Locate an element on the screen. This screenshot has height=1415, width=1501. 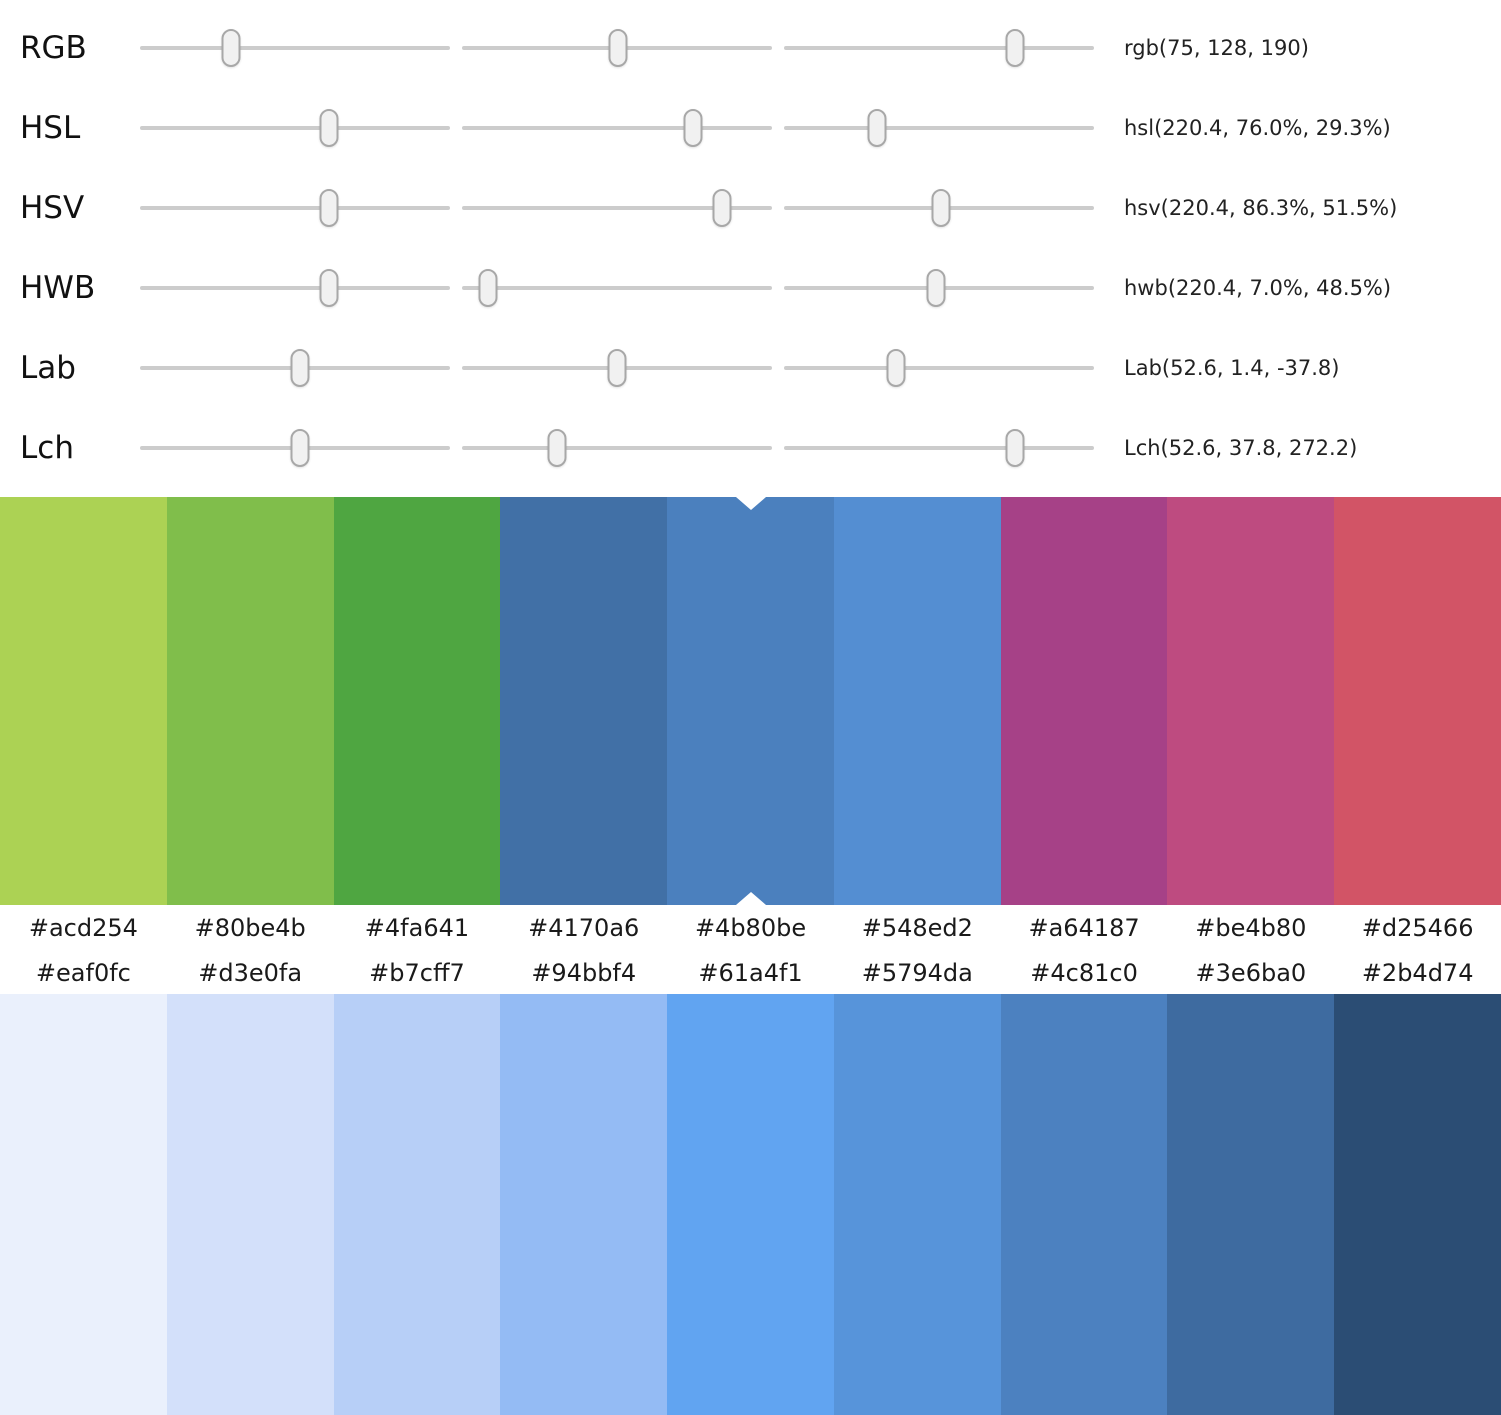
hsv-hue-track is located at coordinates (295, 208).